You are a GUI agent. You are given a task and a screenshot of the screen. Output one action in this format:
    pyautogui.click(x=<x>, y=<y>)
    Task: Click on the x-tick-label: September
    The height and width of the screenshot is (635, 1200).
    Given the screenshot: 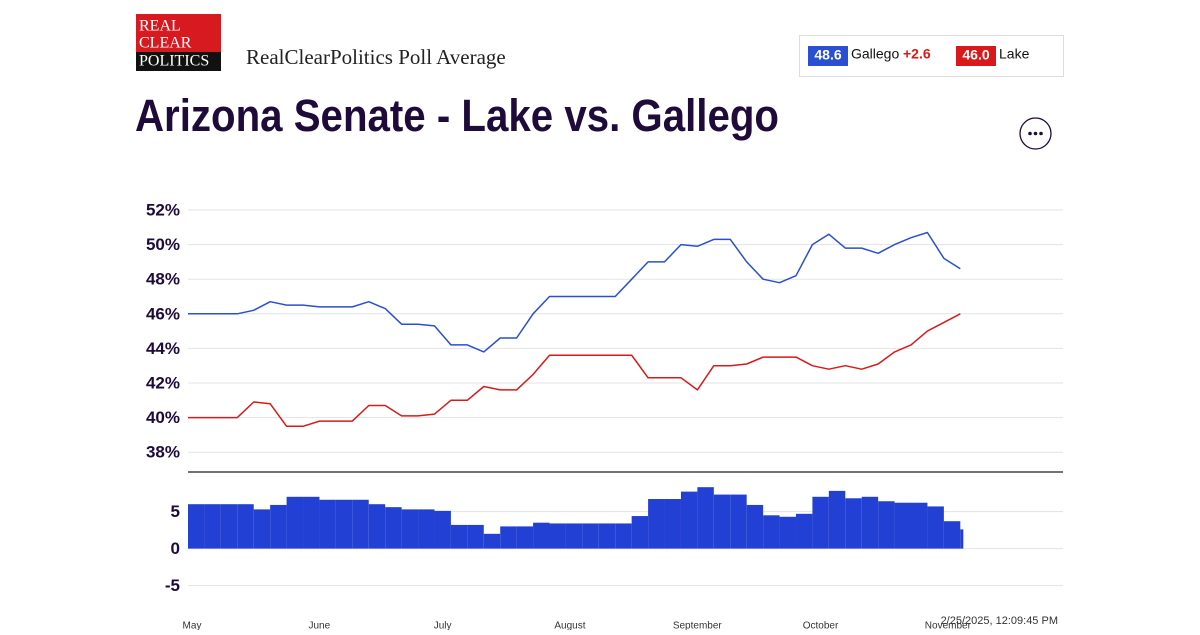 What is the action you would take?
    pyautogui.click(x=698, y=625)
    